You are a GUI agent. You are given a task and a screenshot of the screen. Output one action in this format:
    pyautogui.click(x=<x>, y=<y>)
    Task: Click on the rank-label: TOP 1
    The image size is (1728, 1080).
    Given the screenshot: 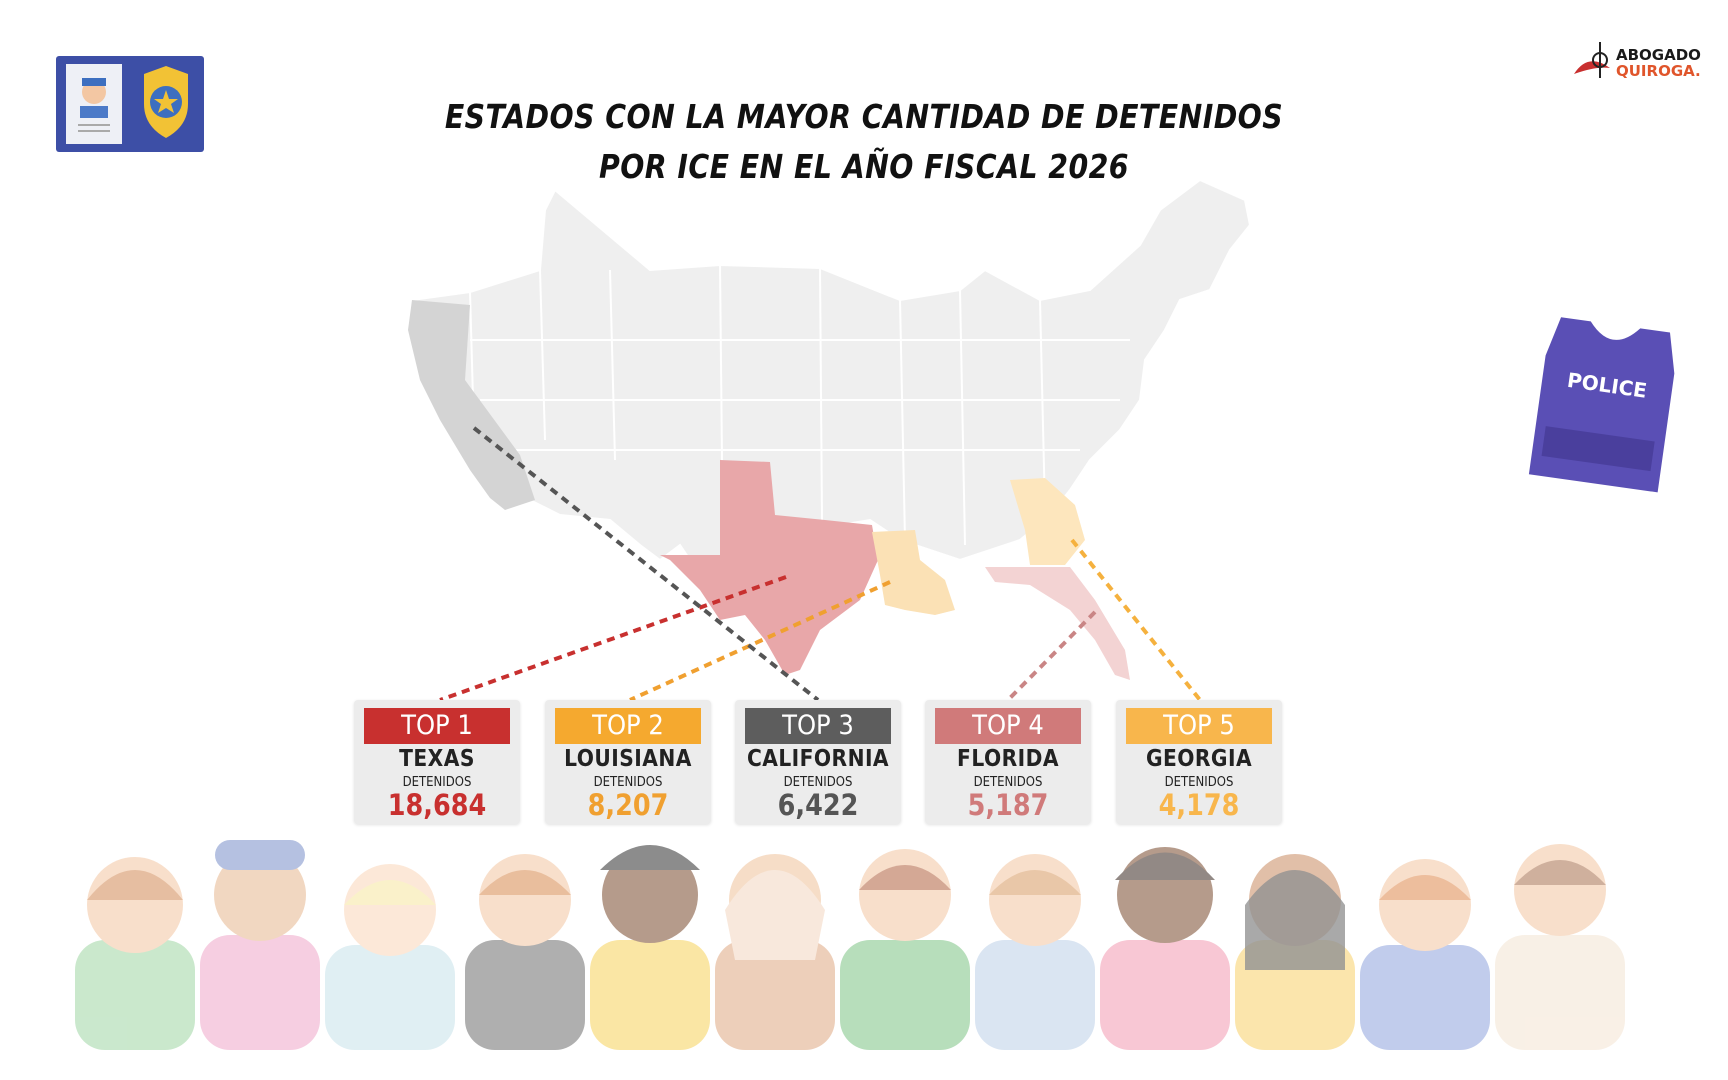 What is the action you would take?
    pyautogui.click(x=437, y=726)
    